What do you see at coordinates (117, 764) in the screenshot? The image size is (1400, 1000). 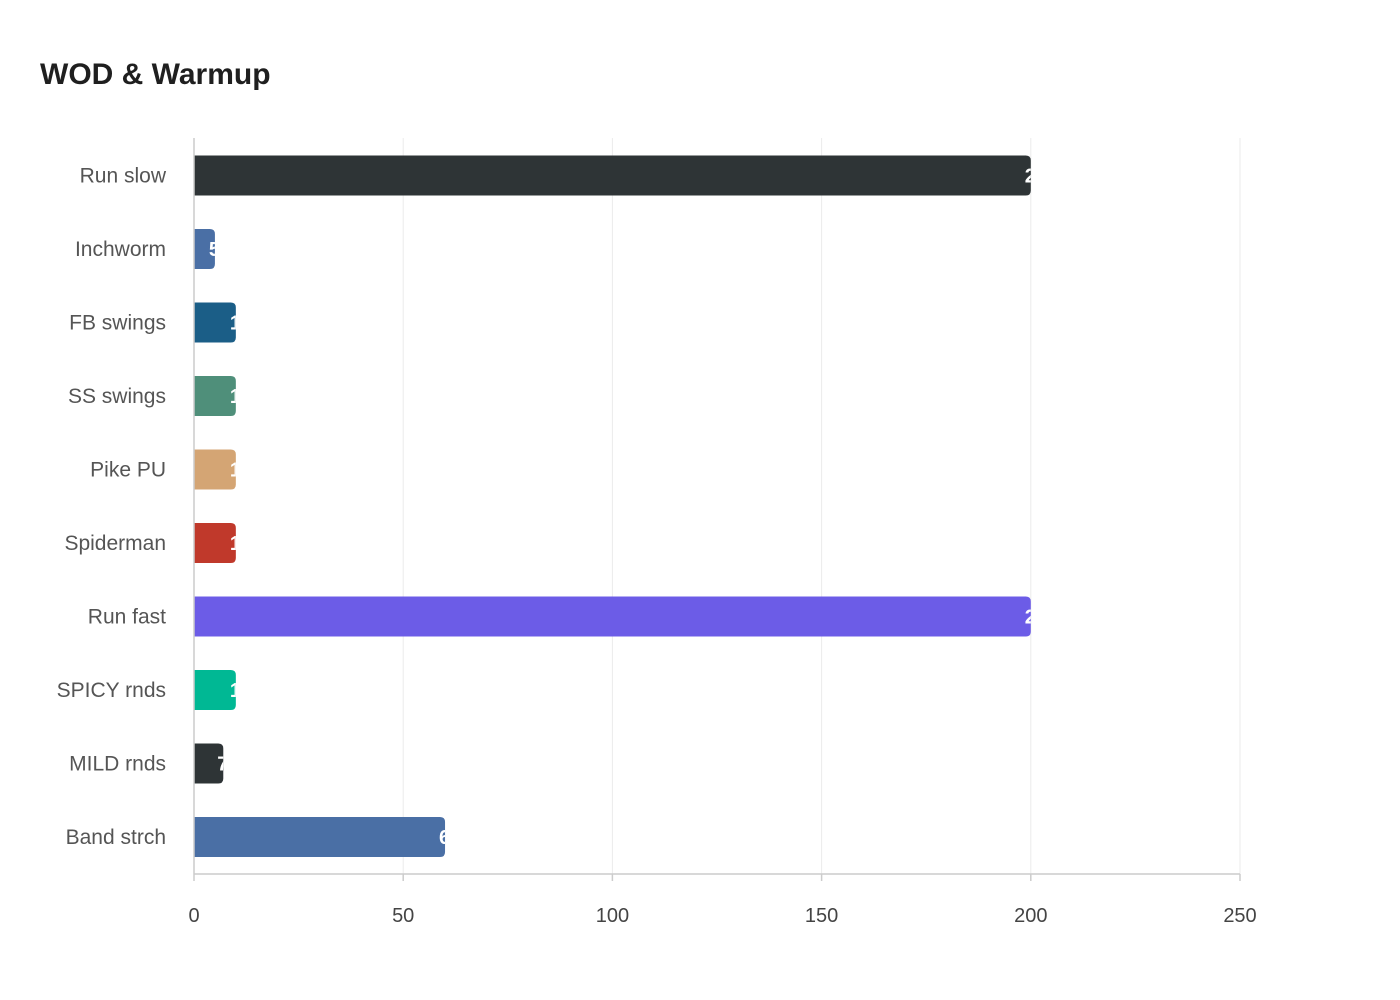 I see `category-label-mild-rnds: MILD rnds` at bounding box center [117, 764].